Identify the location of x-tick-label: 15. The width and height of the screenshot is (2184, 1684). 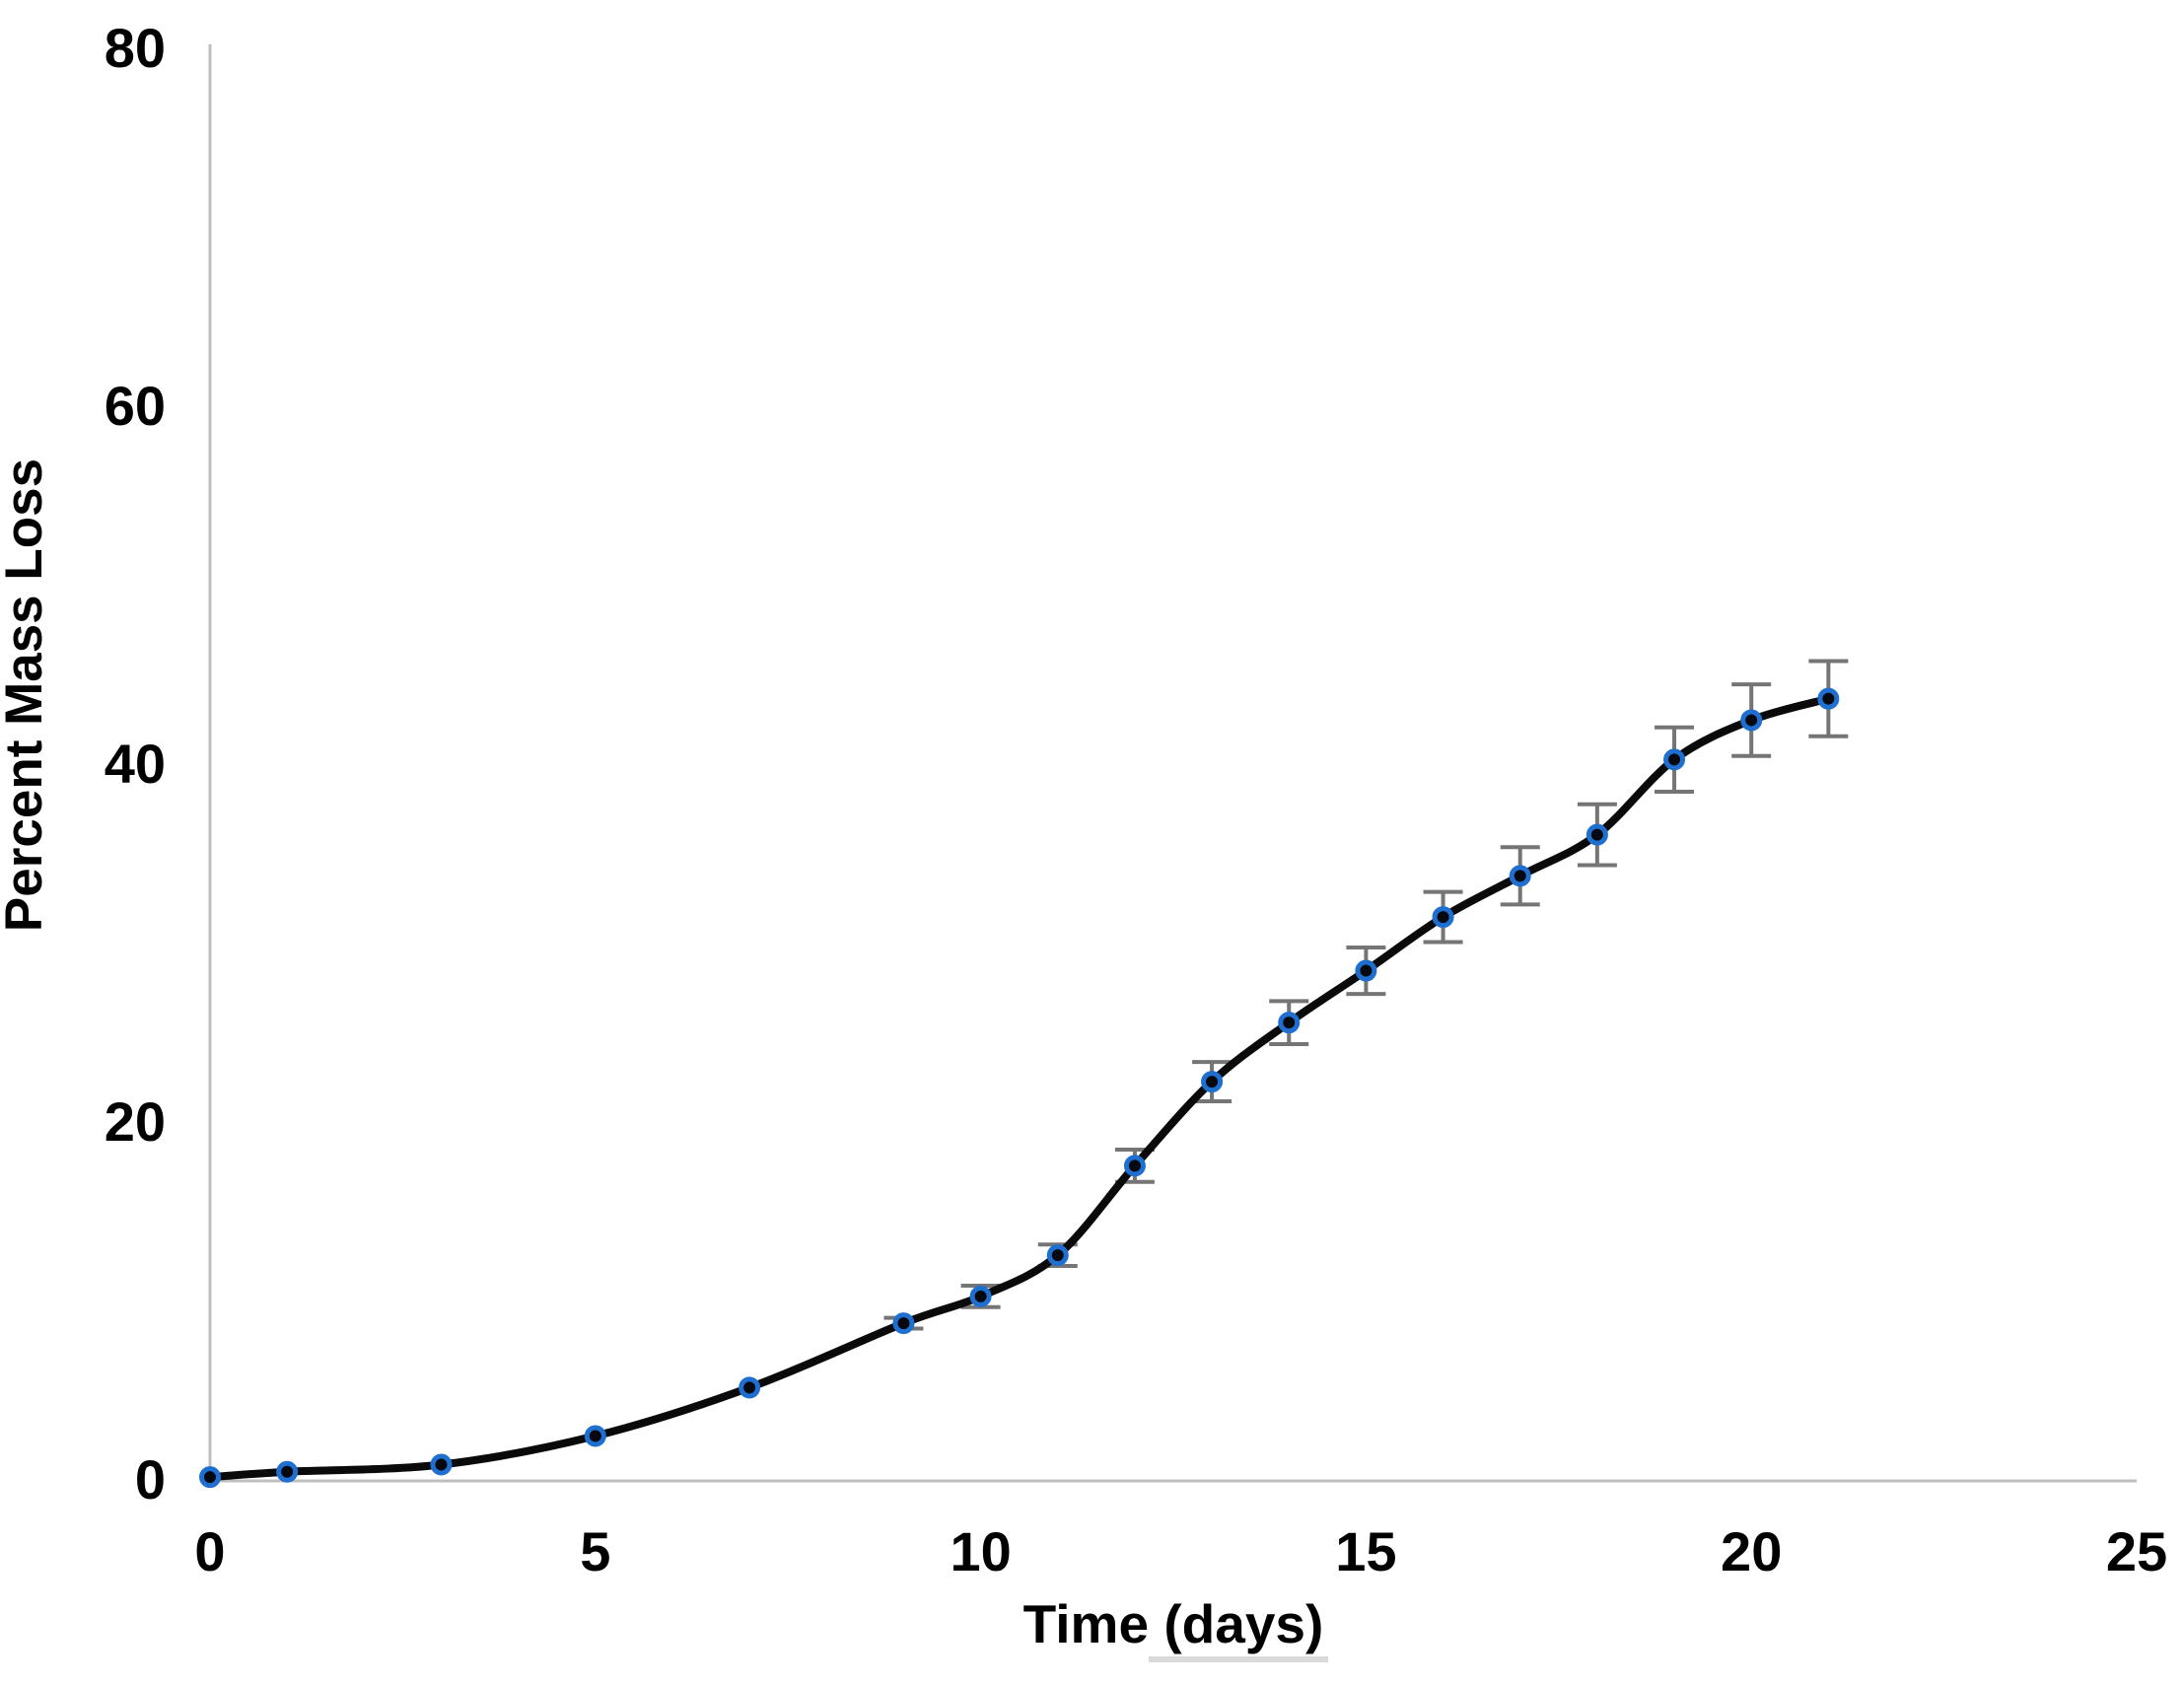
(1365, 1551).